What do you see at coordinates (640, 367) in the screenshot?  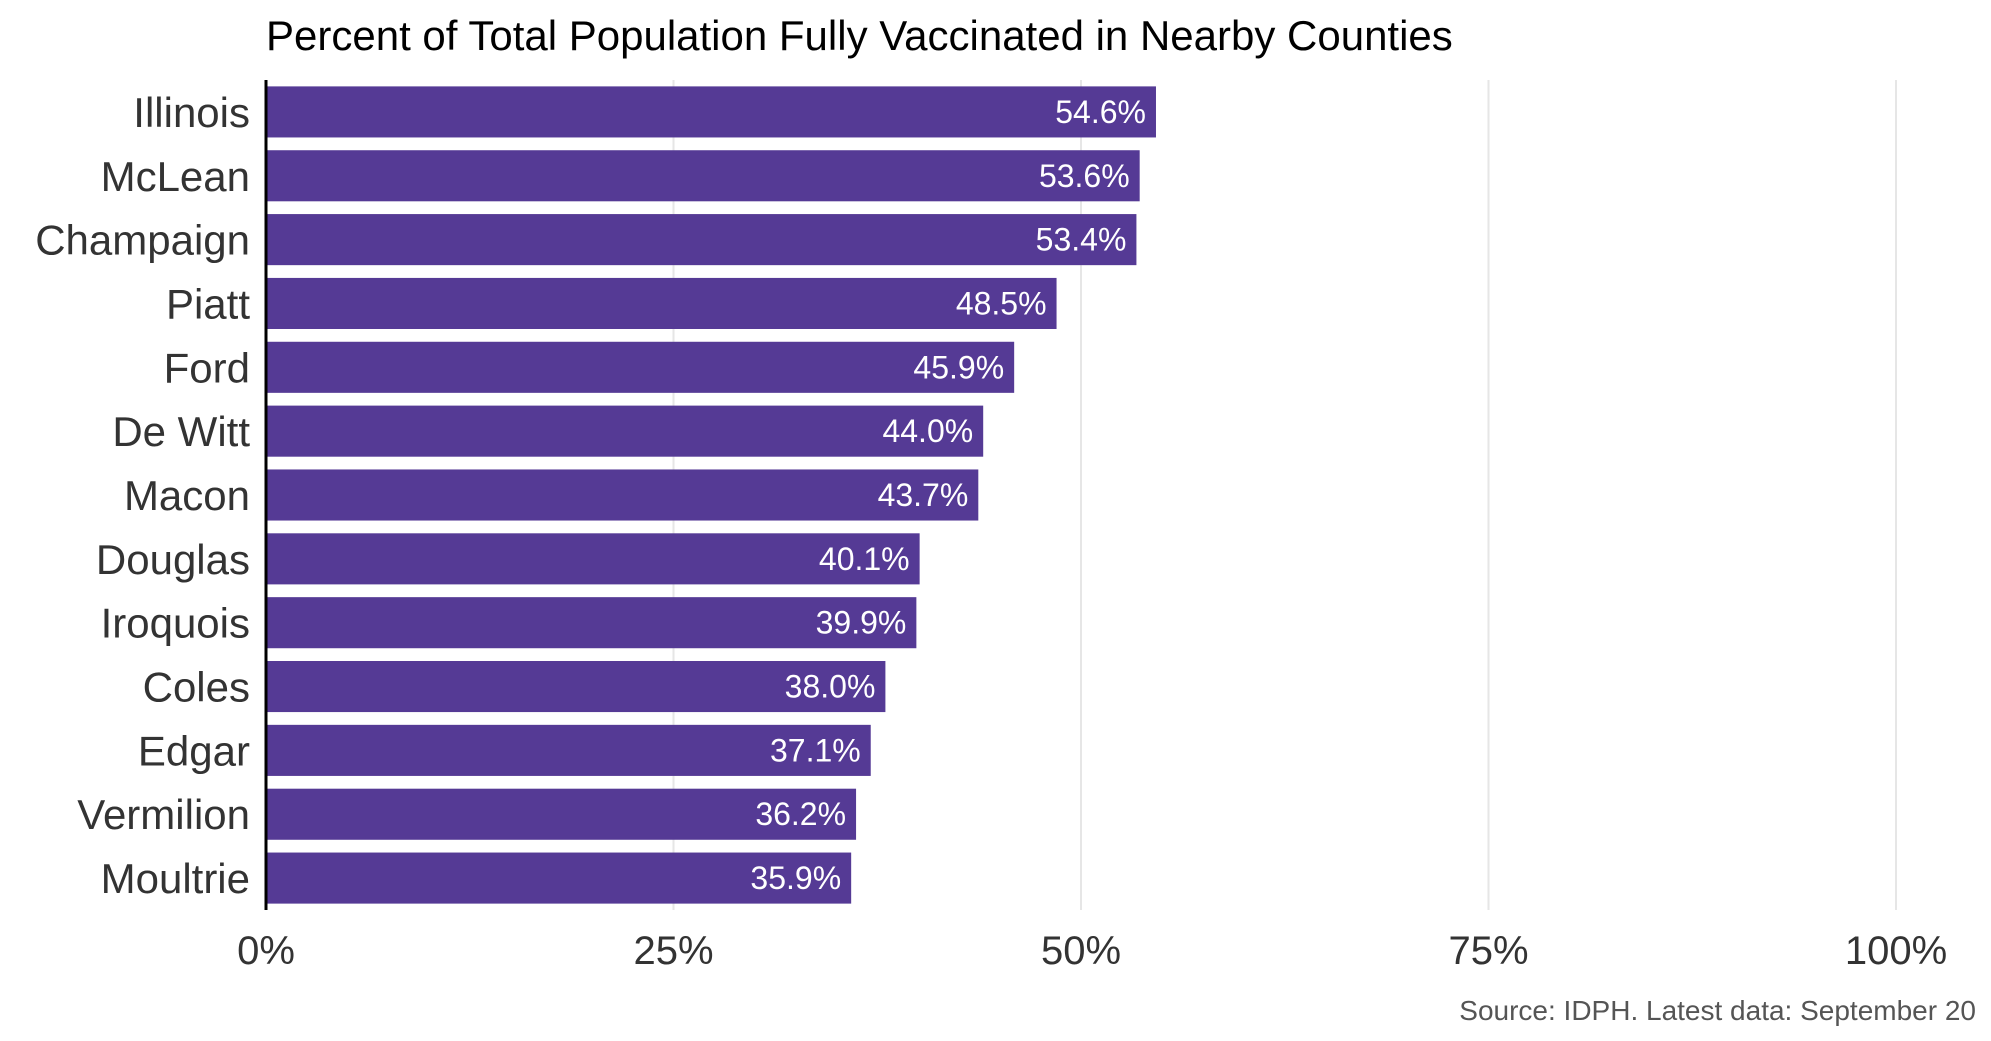 I see `bar-ford` at bounding box center [640, 367].